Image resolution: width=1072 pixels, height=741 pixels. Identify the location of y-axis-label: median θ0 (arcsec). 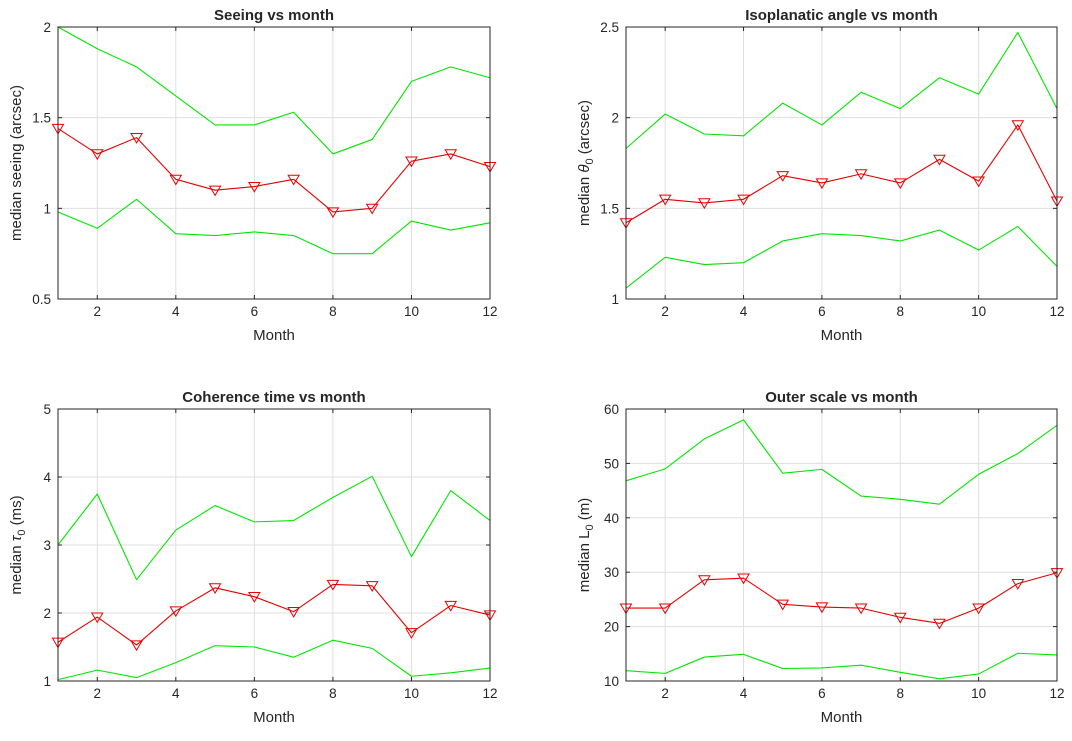
(586, 163).